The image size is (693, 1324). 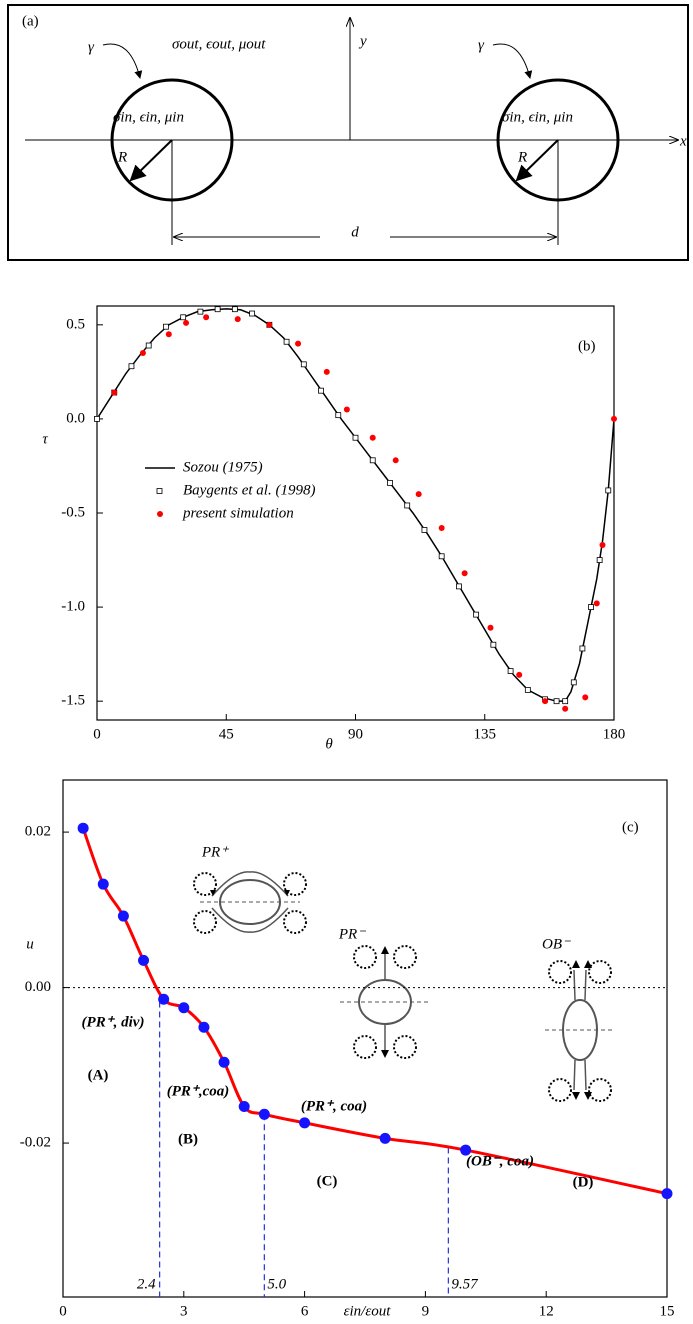 I want to click on inset-label: OB⁻, so click(x=556, y=944).